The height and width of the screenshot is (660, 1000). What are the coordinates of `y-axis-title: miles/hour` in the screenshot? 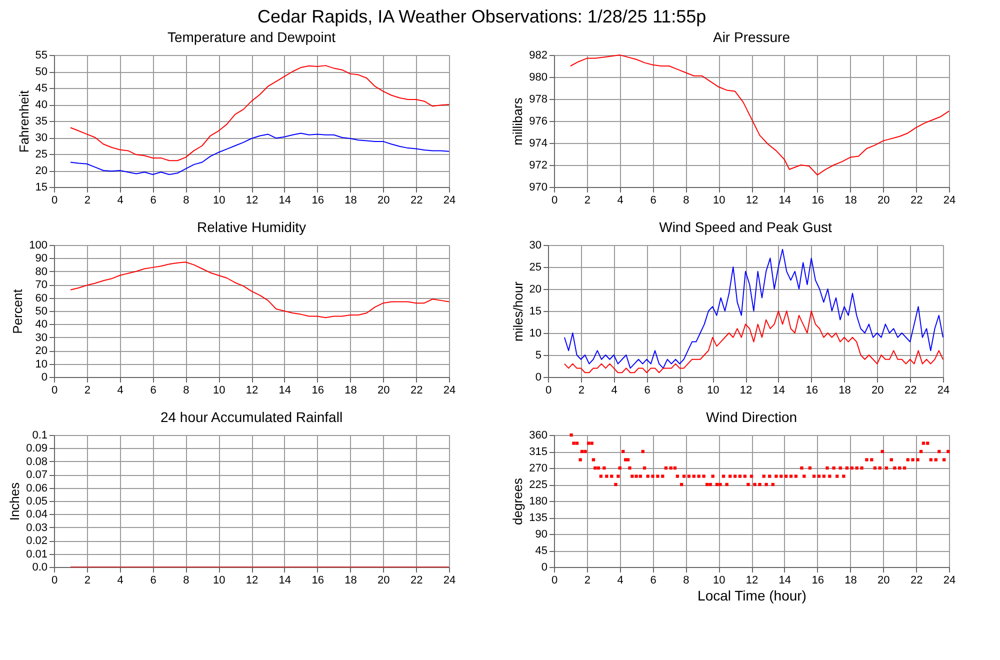 It's located at (518, 311).